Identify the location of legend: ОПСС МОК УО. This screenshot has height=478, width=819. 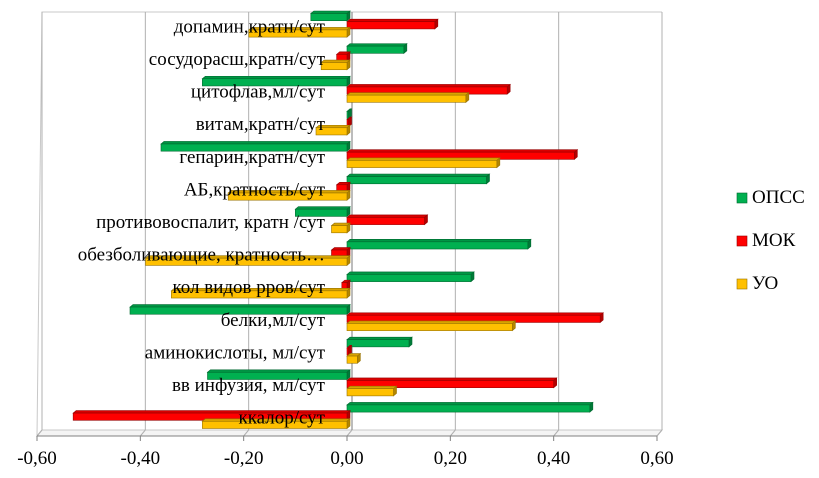
(770, 240).